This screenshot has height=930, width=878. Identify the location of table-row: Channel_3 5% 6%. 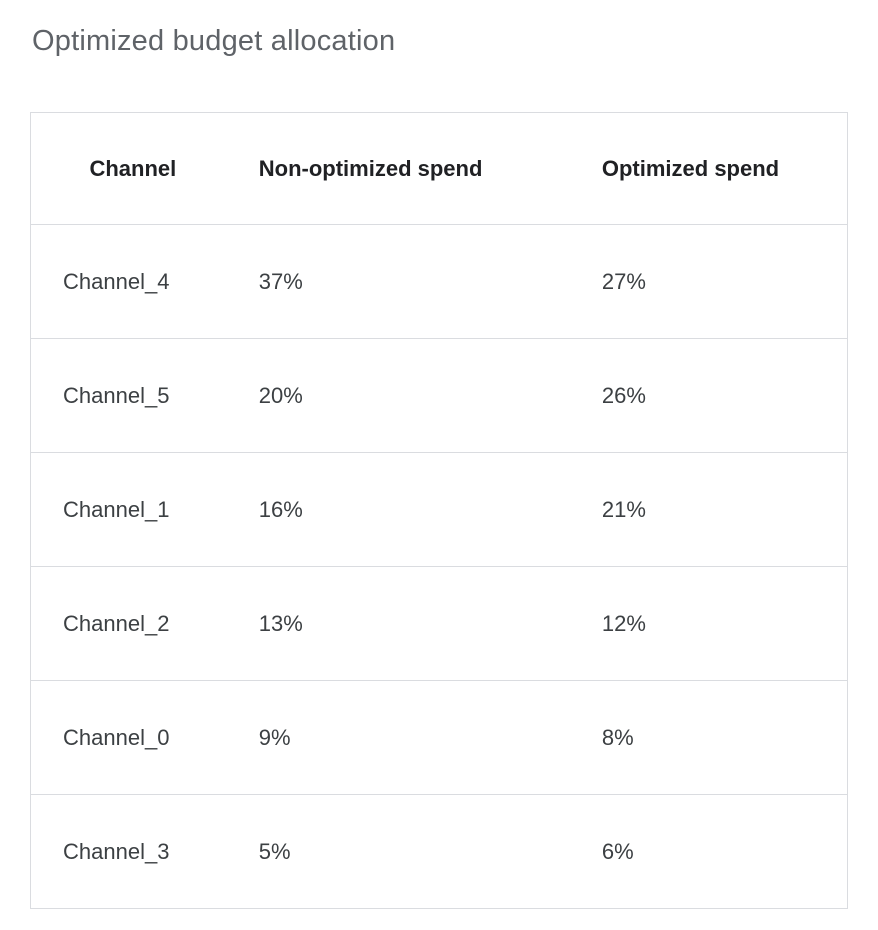
(439, 851).